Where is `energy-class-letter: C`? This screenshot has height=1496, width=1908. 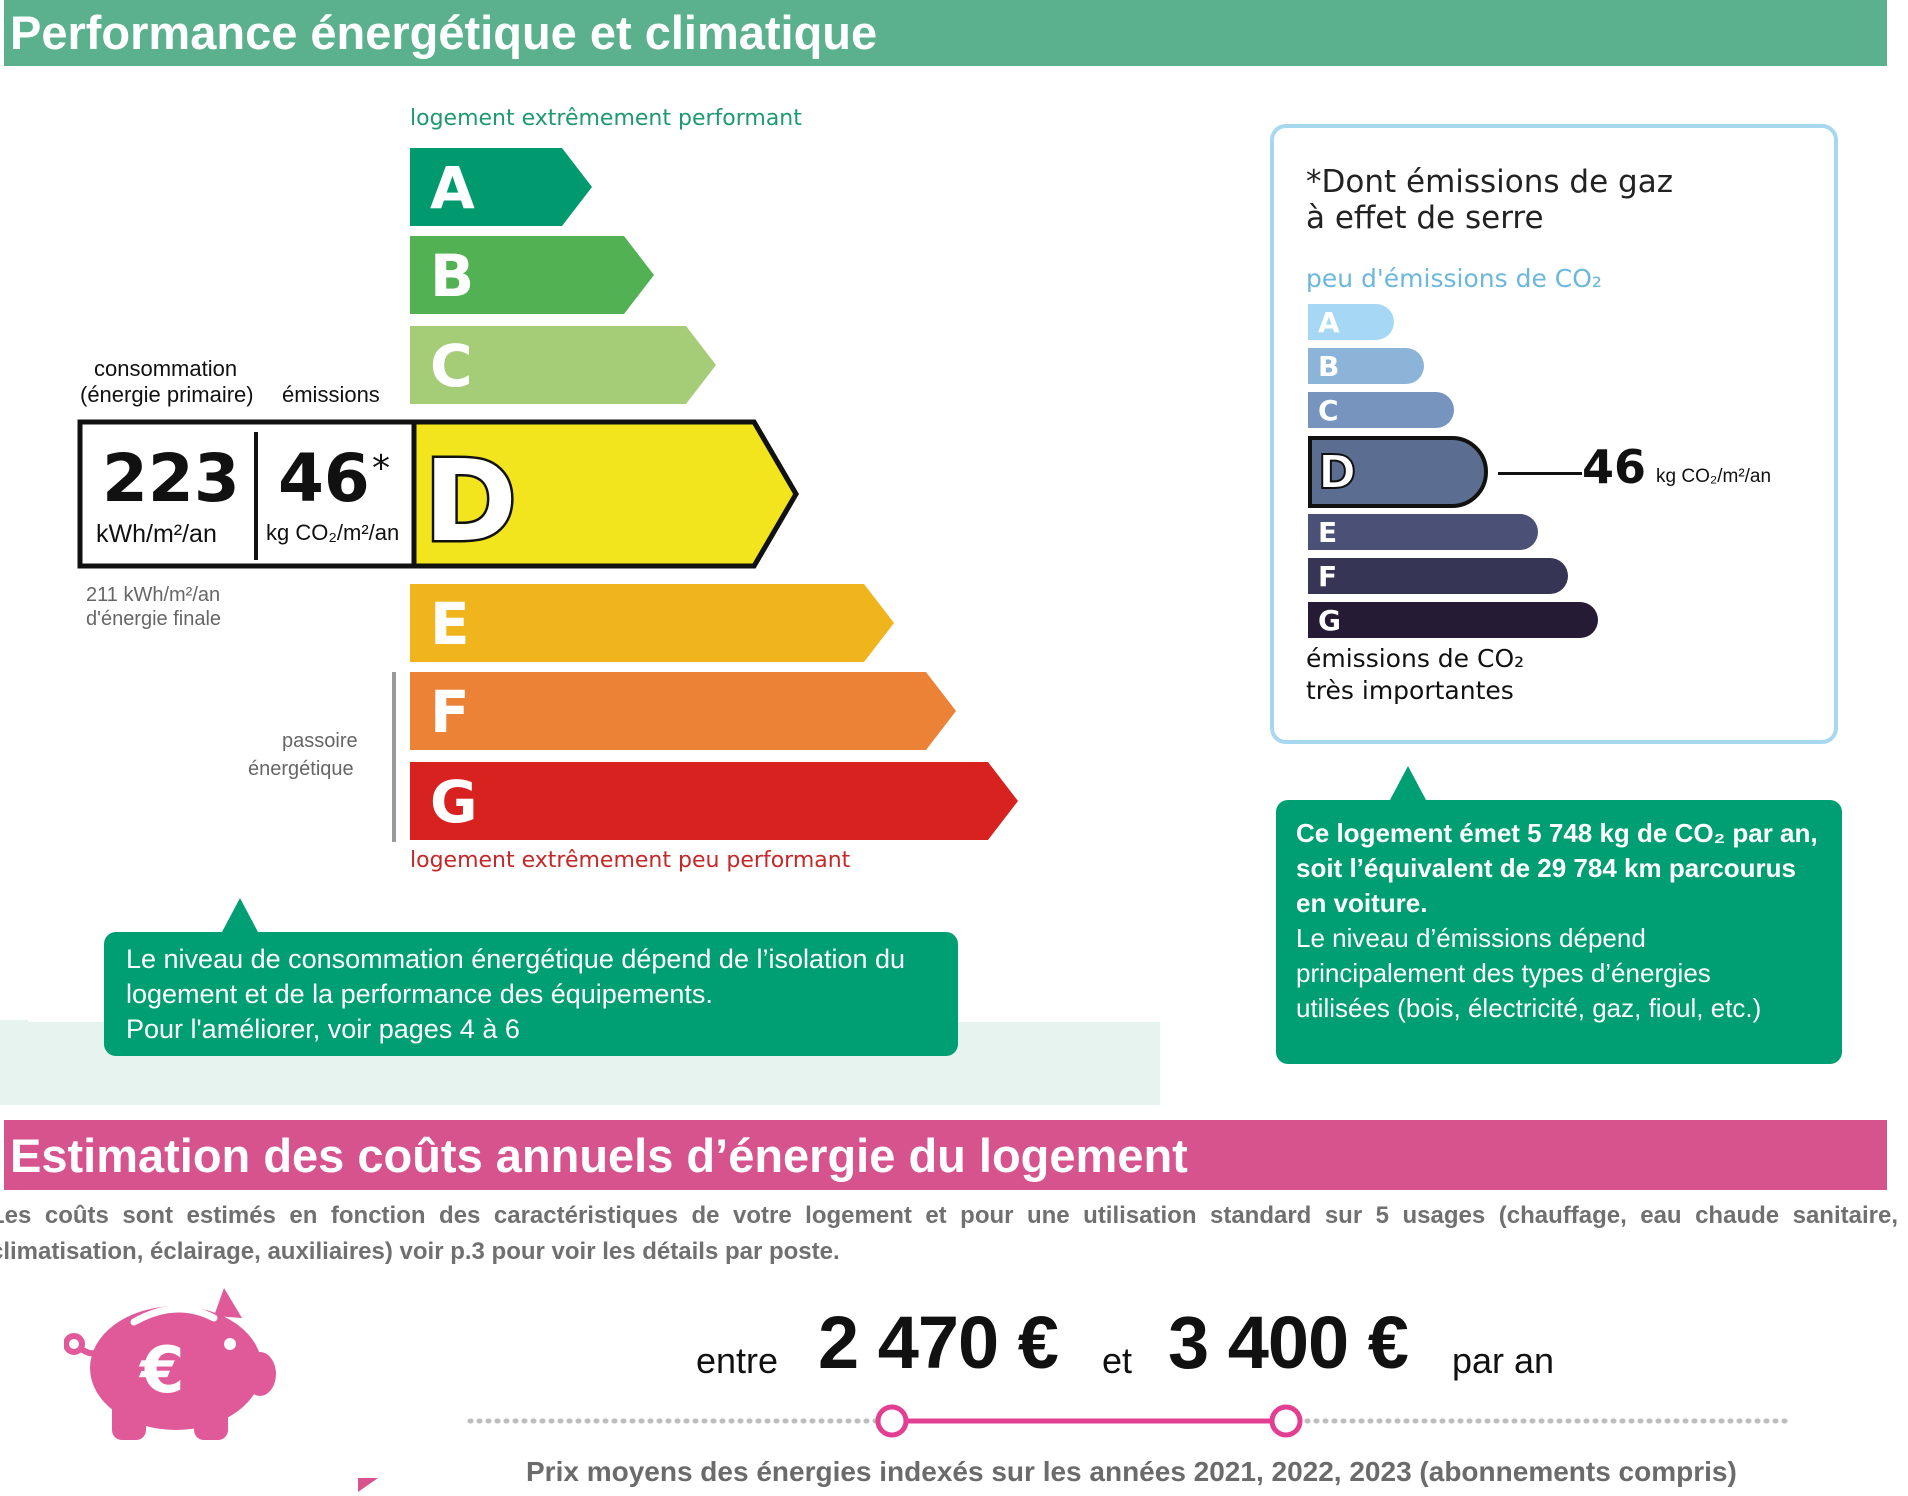
energy-class-letter: C is located at coordinates (451, 366).